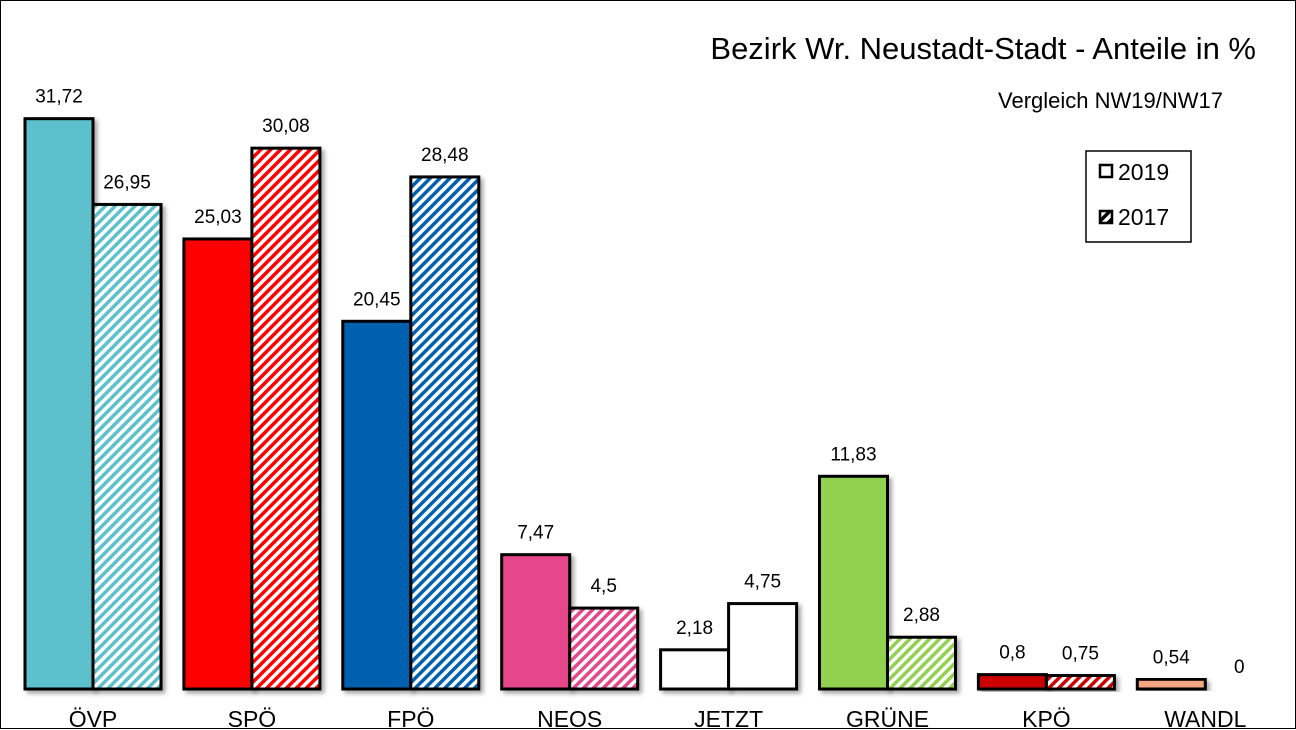 Image resolution: width=1296 pixels, height=730 pixels. Describe the element at coordinates (445, 433) in the screenshot. I see `bar-fp--2017` at that location.